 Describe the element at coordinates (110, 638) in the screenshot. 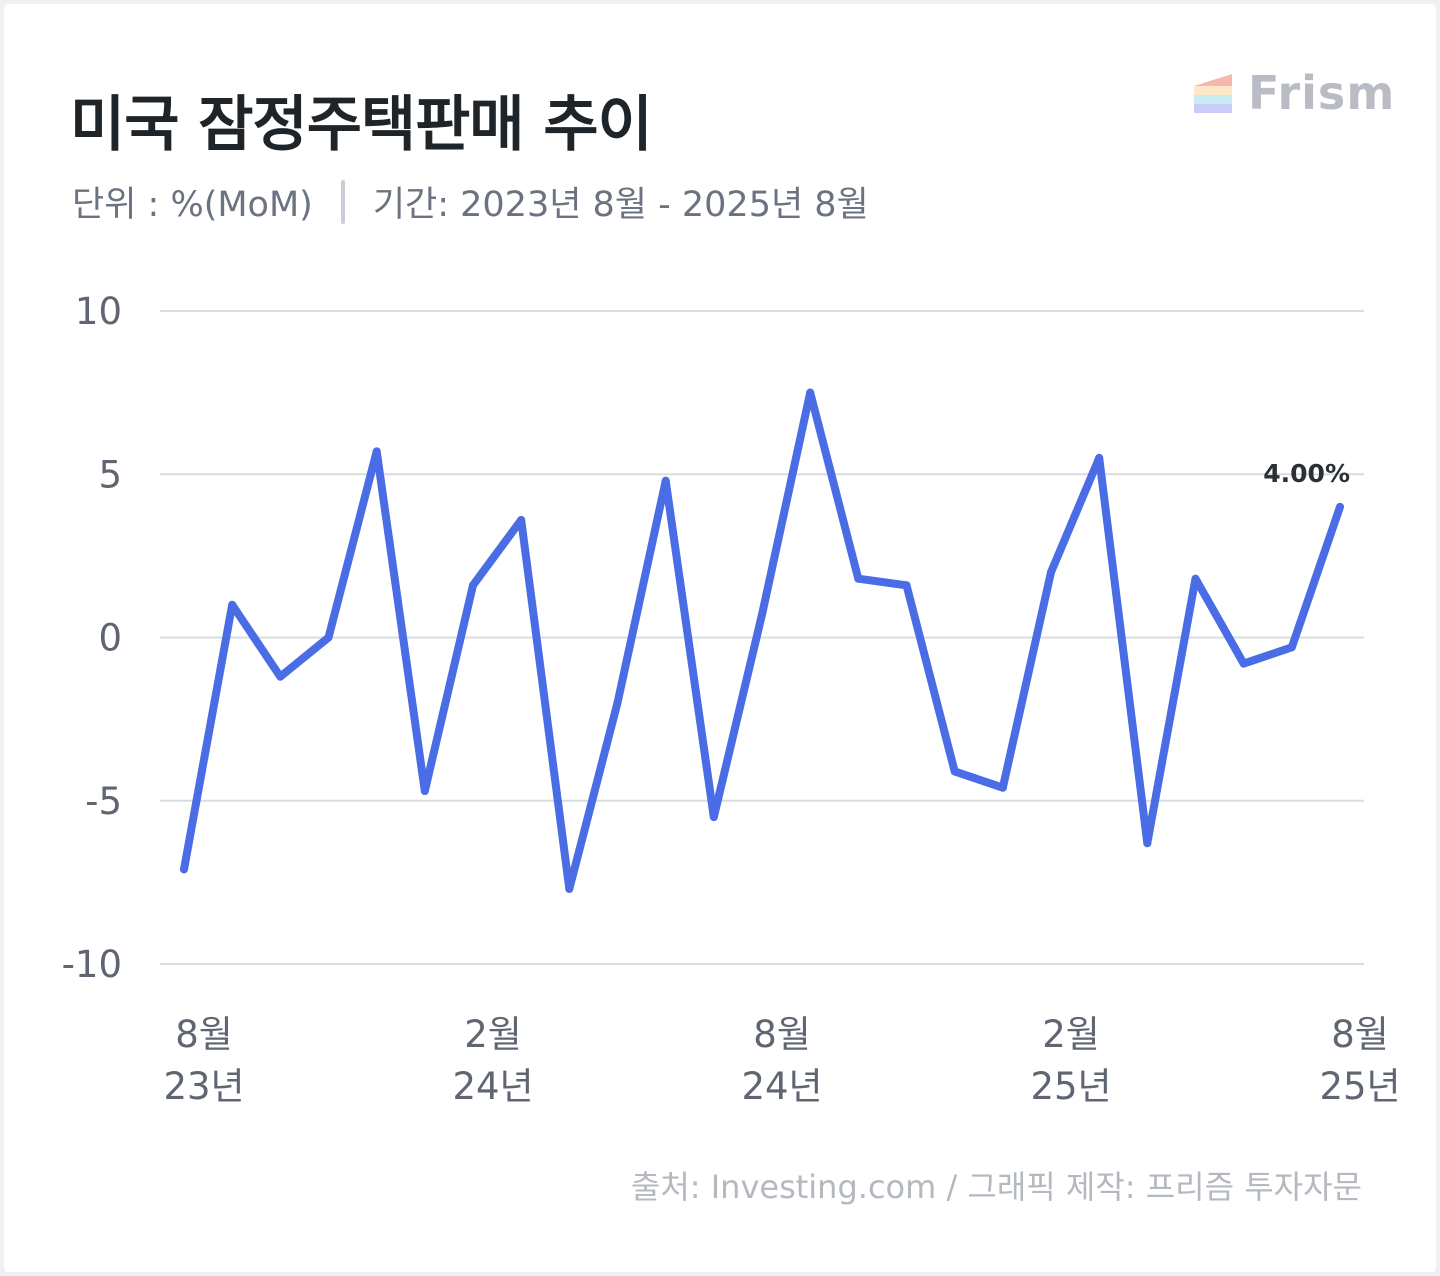

I see `y-tick-label: 0` at that location.